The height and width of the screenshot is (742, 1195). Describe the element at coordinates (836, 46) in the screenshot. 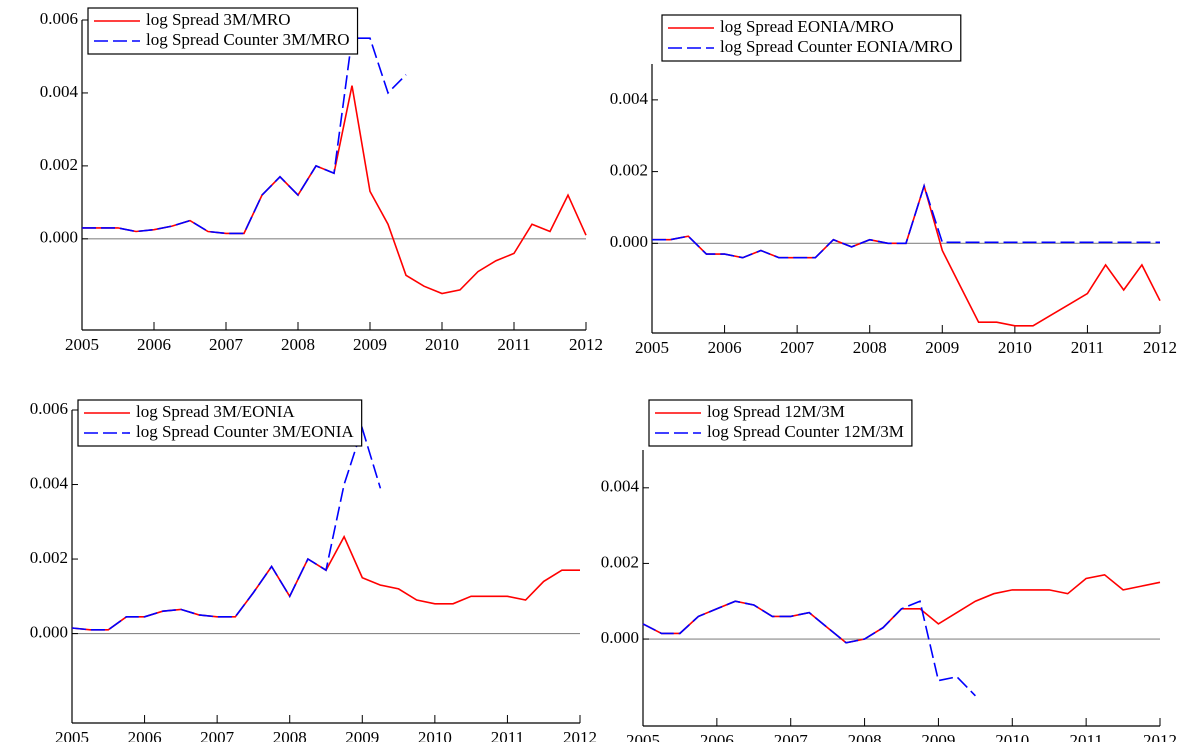

I see `legend-label: log Spread Counter EONIA/MRO` at that location.